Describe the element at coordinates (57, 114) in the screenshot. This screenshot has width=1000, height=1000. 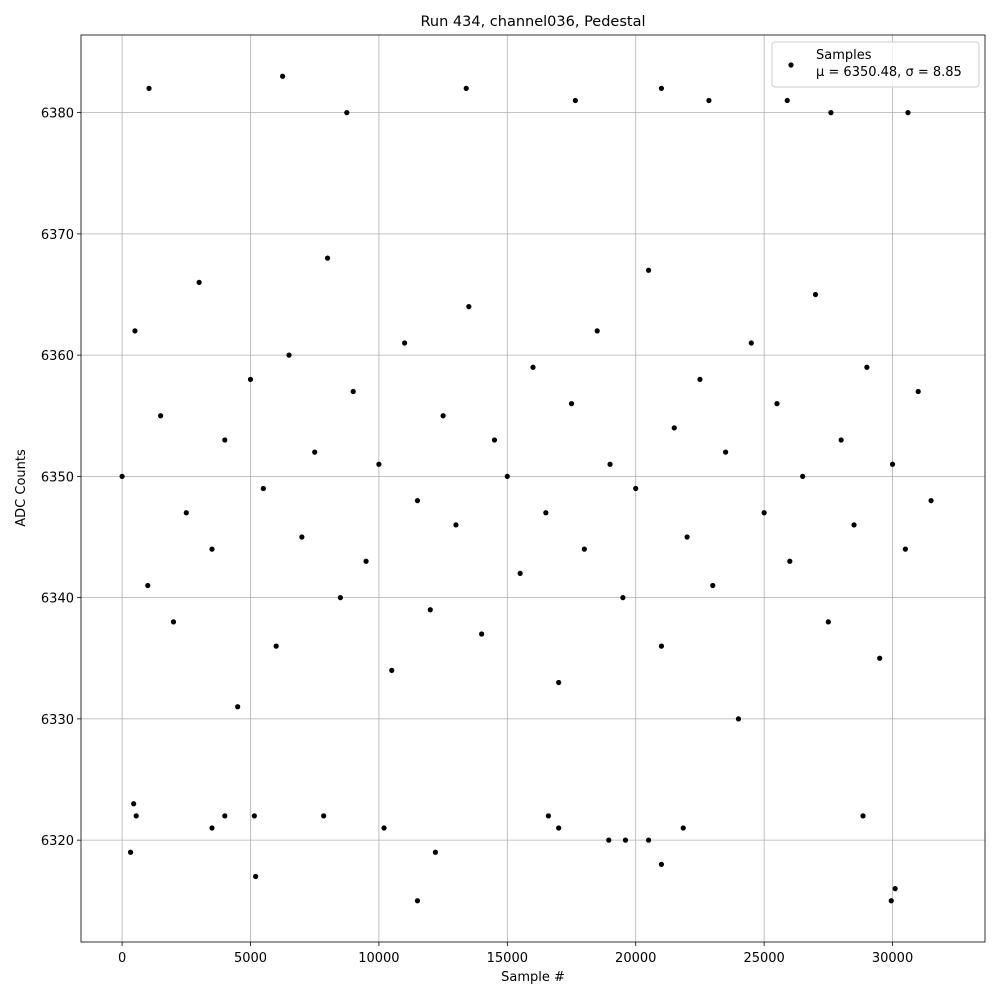
I see `y-tick-label: 6380` at that location.